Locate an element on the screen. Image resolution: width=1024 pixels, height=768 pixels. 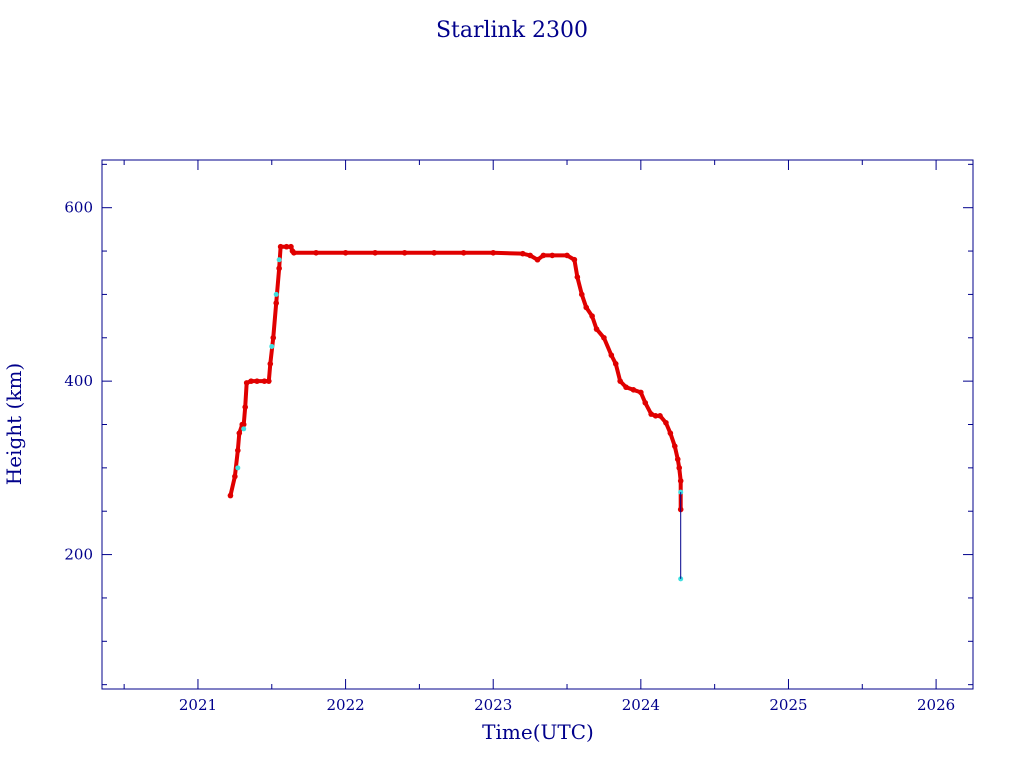
x-axis-label: Time(UTC) is located at coordinates (538, 732).